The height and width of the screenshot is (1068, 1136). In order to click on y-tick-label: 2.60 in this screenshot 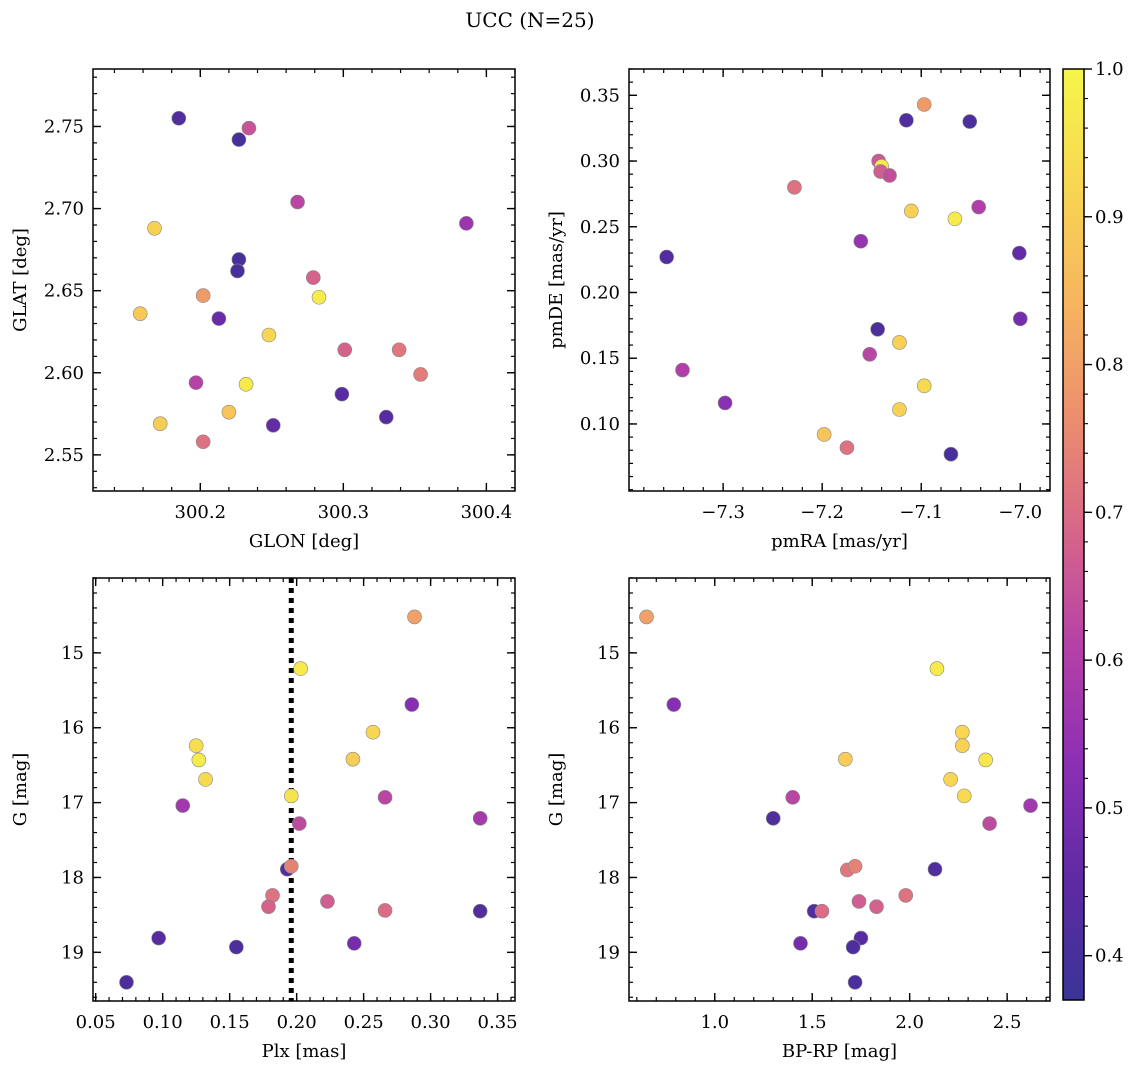, I will do `click(64, 373)`.